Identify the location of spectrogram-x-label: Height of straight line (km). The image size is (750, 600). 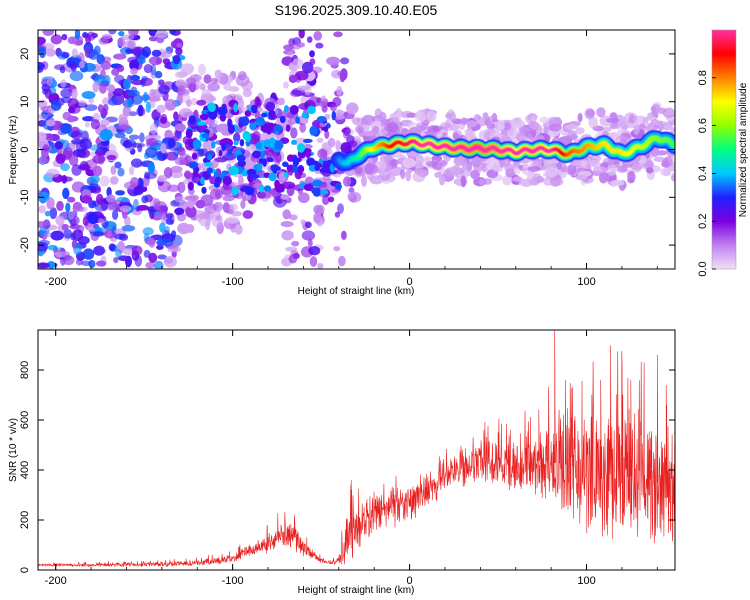
(356, 291).